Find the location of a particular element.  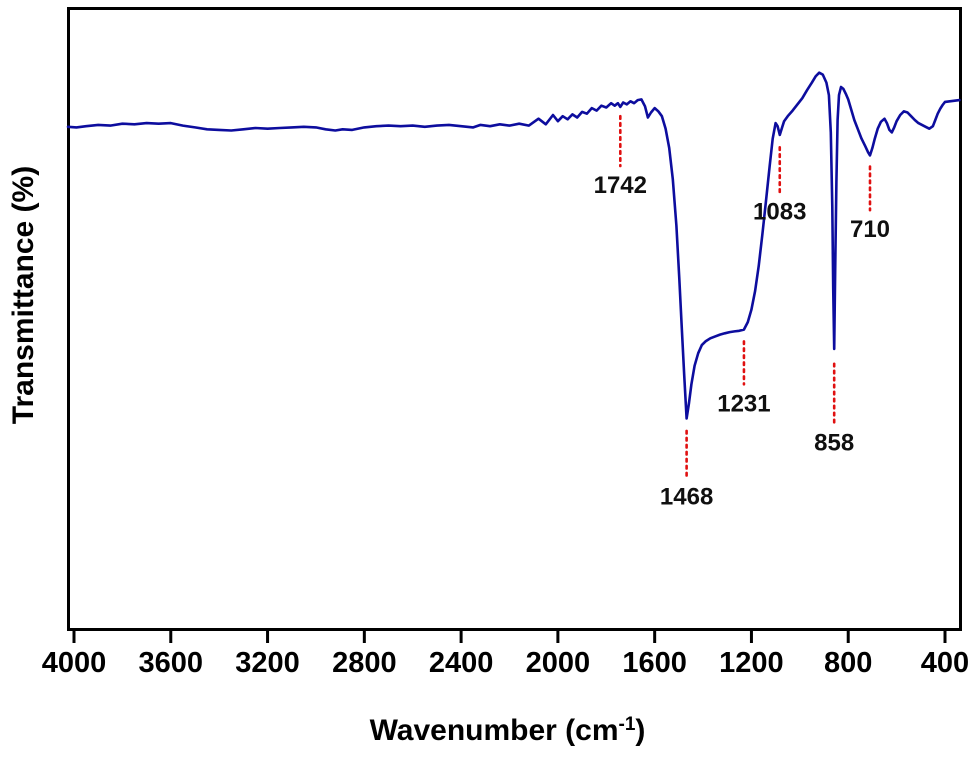

peak-annotation-1231: 1231 is located at coordinates (744, 378).